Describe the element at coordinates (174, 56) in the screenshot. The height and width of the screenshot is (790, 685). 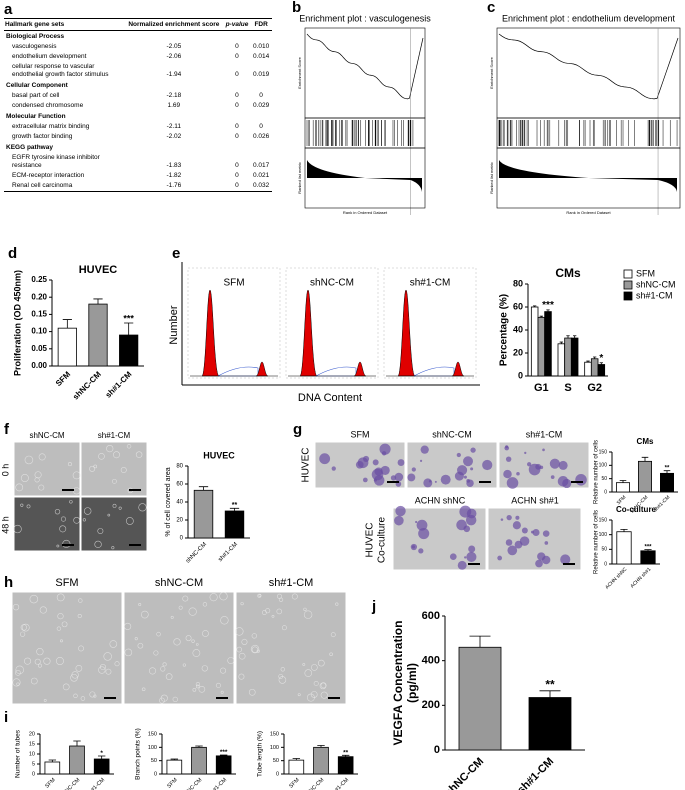
I see `table-cell: -2.06` at that location.